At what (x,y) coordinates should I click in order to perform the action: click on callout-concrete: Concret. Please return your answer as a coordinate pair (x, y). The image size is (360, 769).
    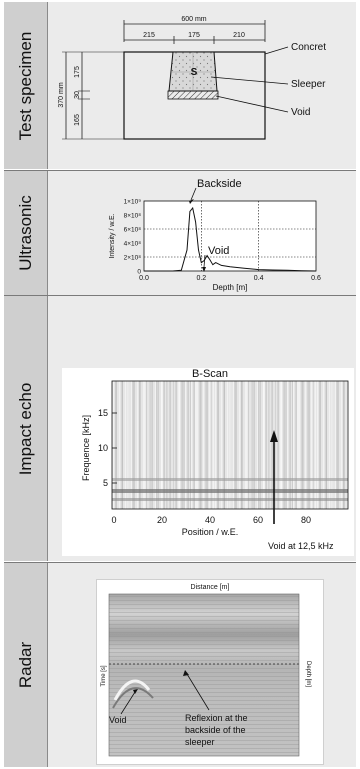
    Looking at the image, I should click on (308, 47).